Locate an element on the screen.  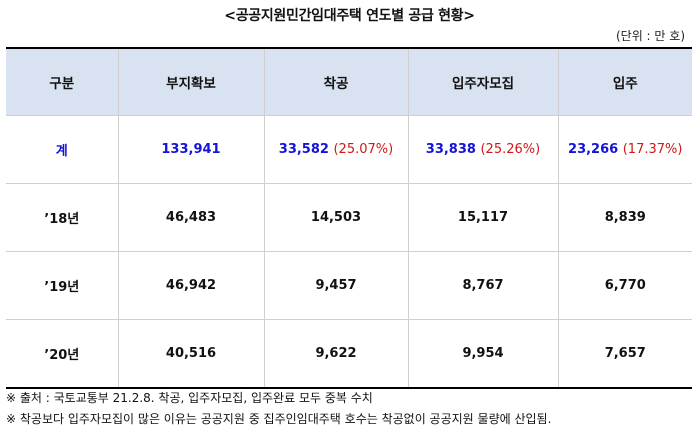
total-recruit: 33,838 is located at coordinates (450, 149).